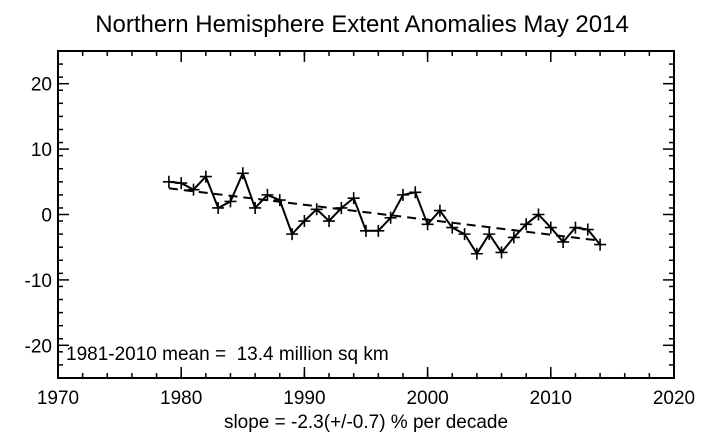  What do you see at coordinates (227, 354) in the screenshot?
I see `mean-annotation: 1981-2010 mean = 13.4 million sq km` at bounding box center [227, 354].